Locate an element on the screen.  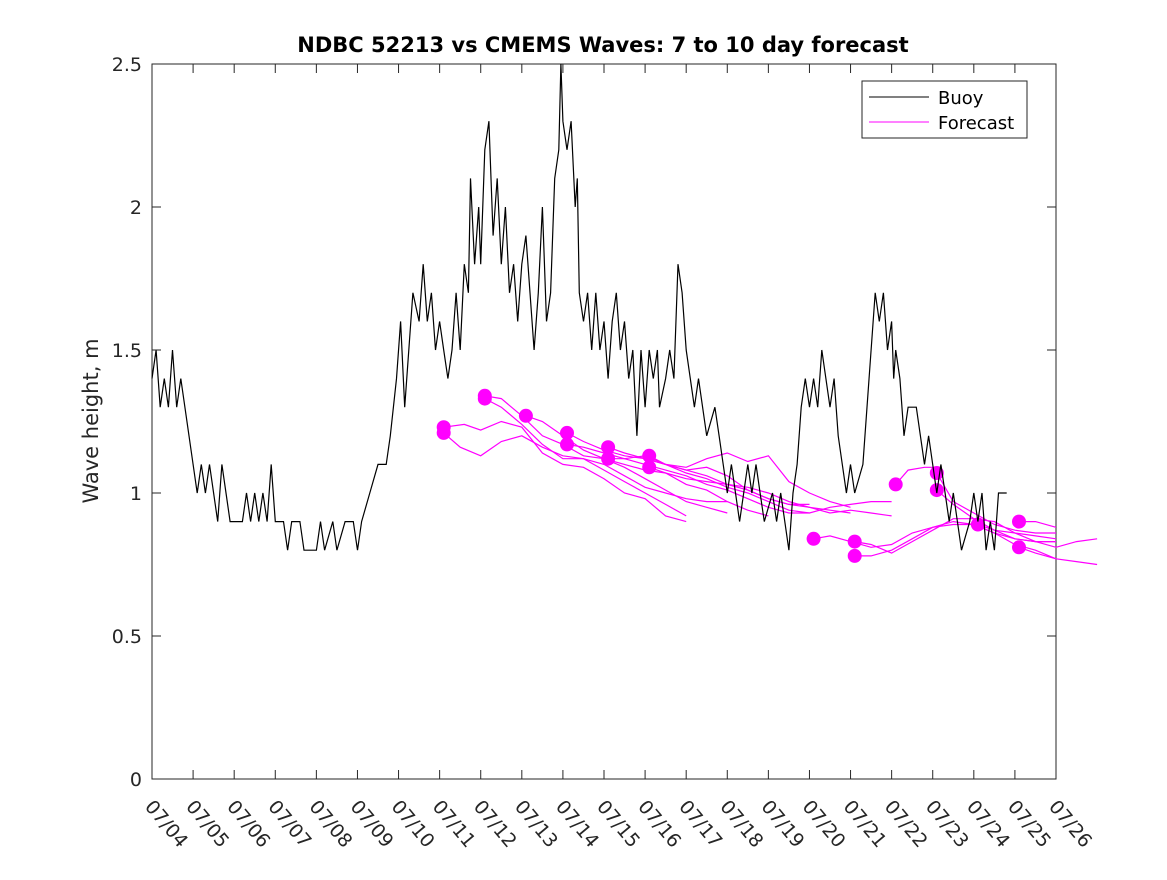
forecast-series is located at coordinates (767, 477).